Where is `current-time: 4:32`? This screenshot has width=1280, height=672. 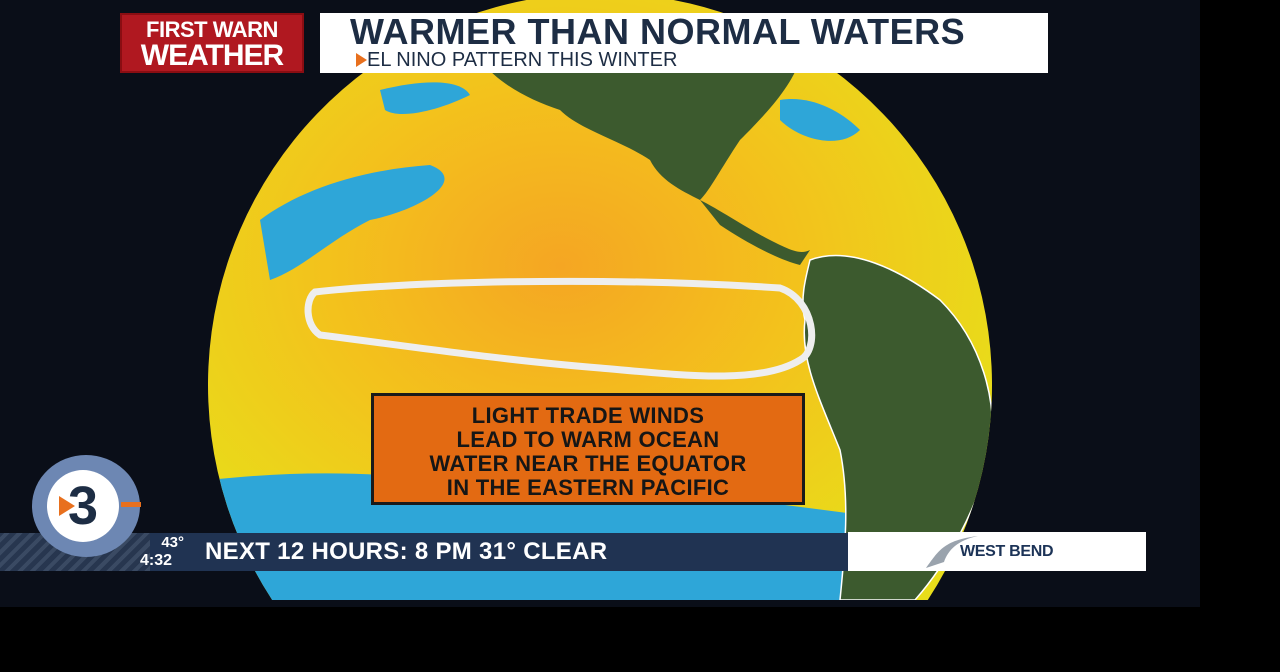
current-time: 4:32 is located at coordinates (156, 560).